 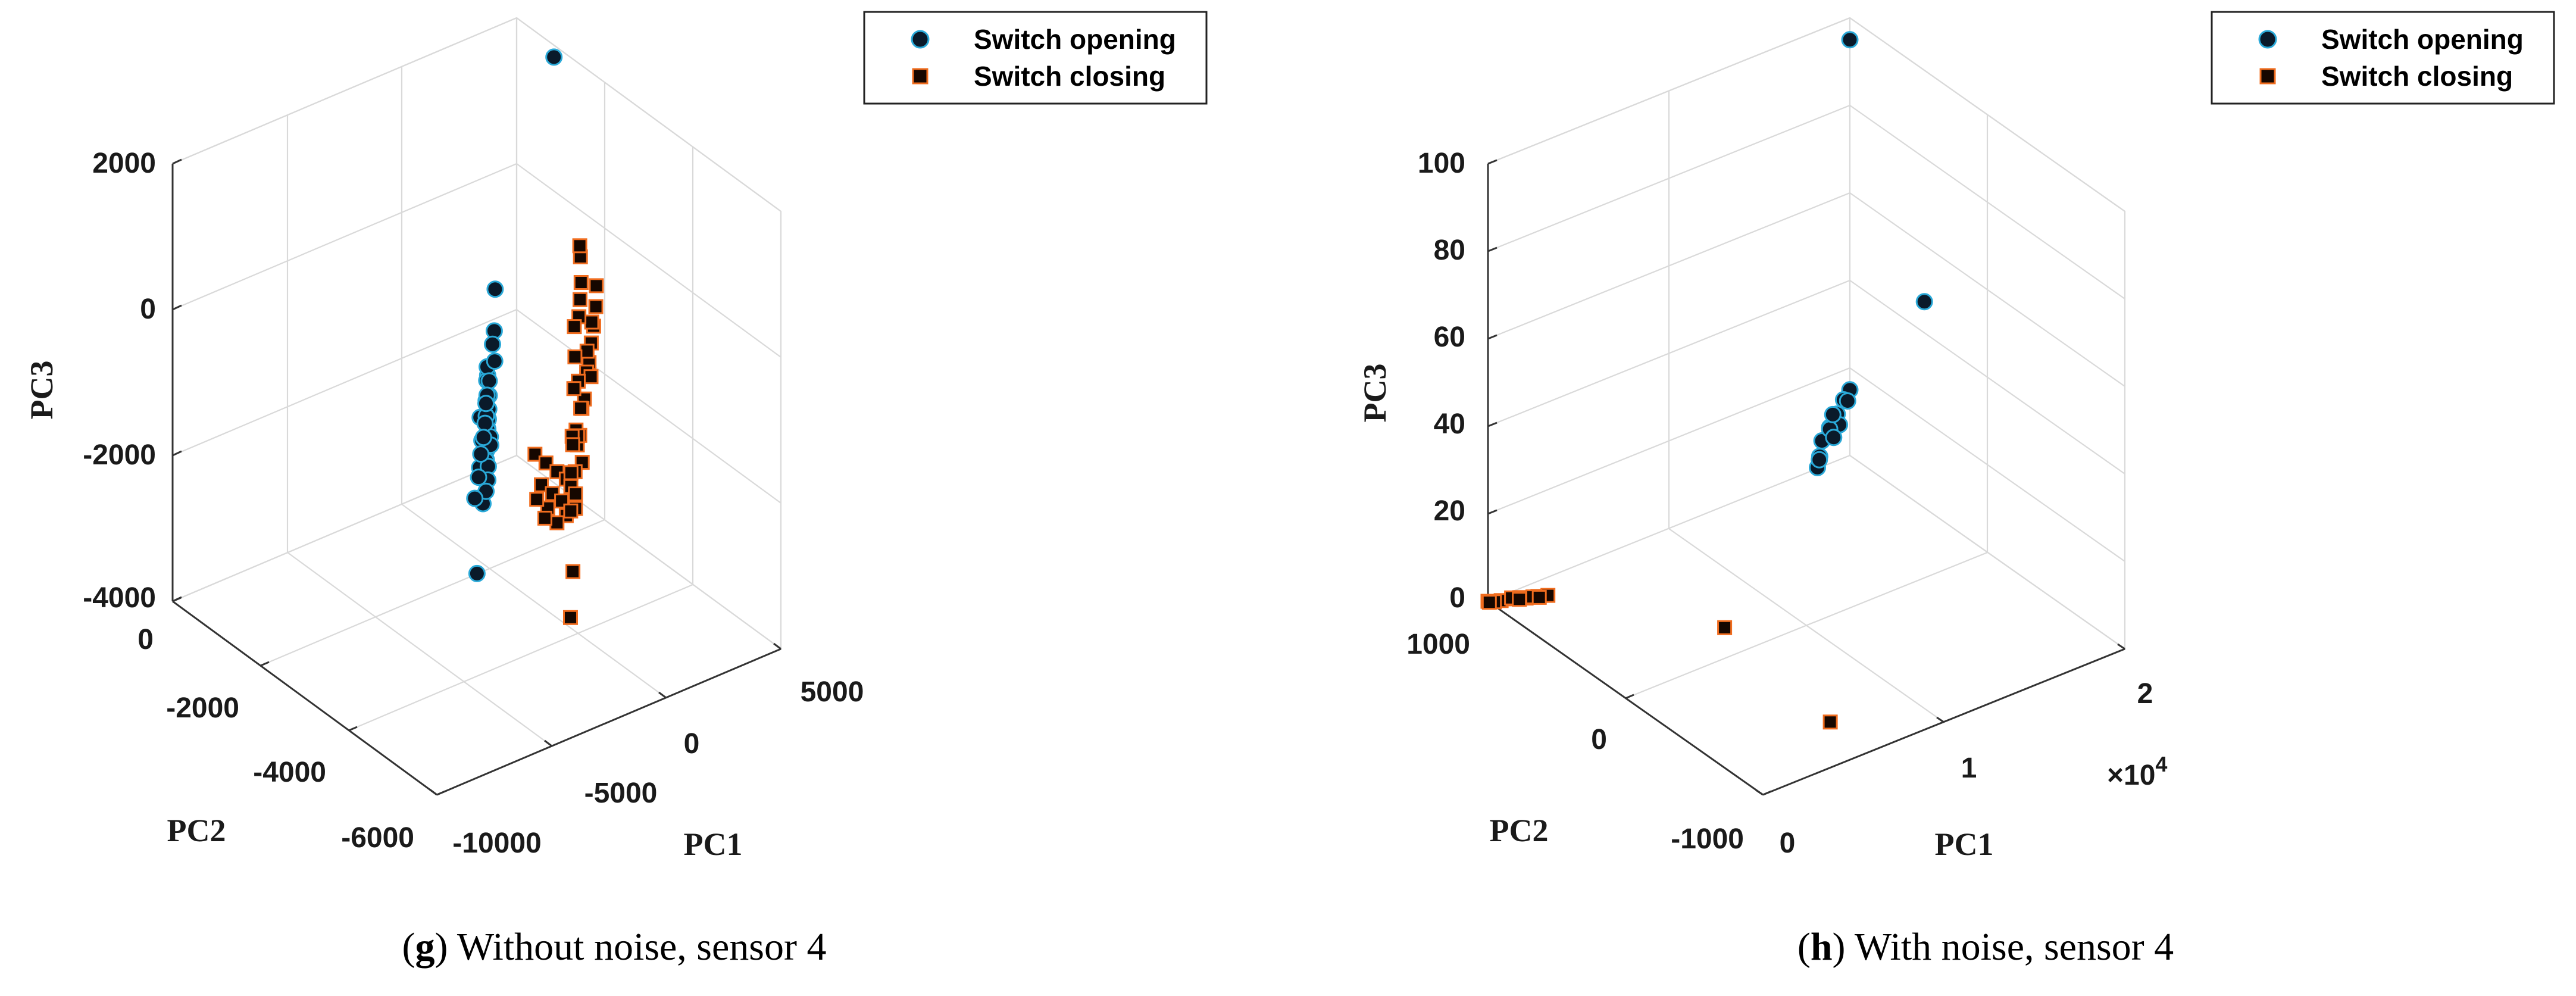 What do you see at coordinates (1449, 424) in the screenshot?
I see `h-z-tick-label: 40` at bounding box center [1449, 424].